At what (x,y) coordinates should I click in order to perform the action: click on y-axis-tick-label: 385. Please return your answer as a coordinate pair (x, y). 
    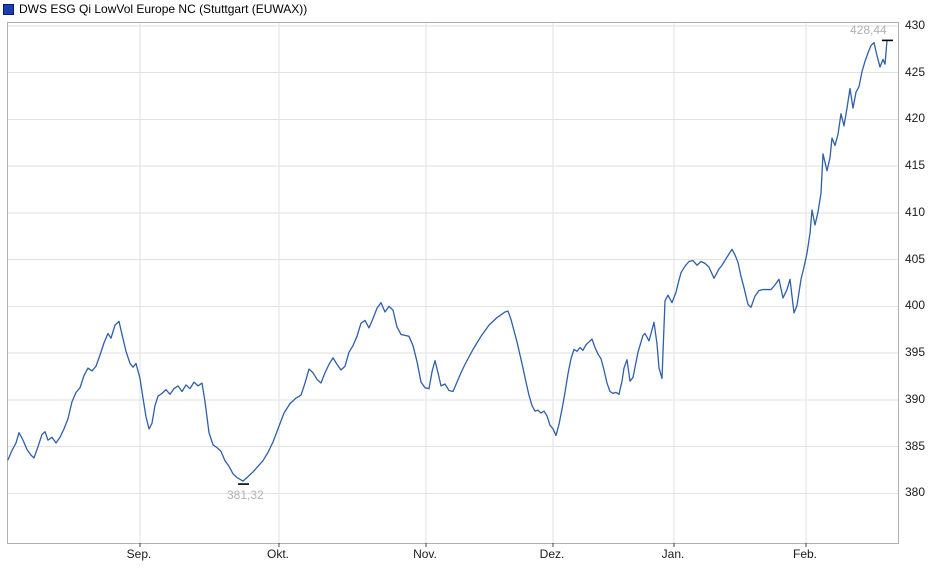
    Looking at the image, I should click on (915, 445).